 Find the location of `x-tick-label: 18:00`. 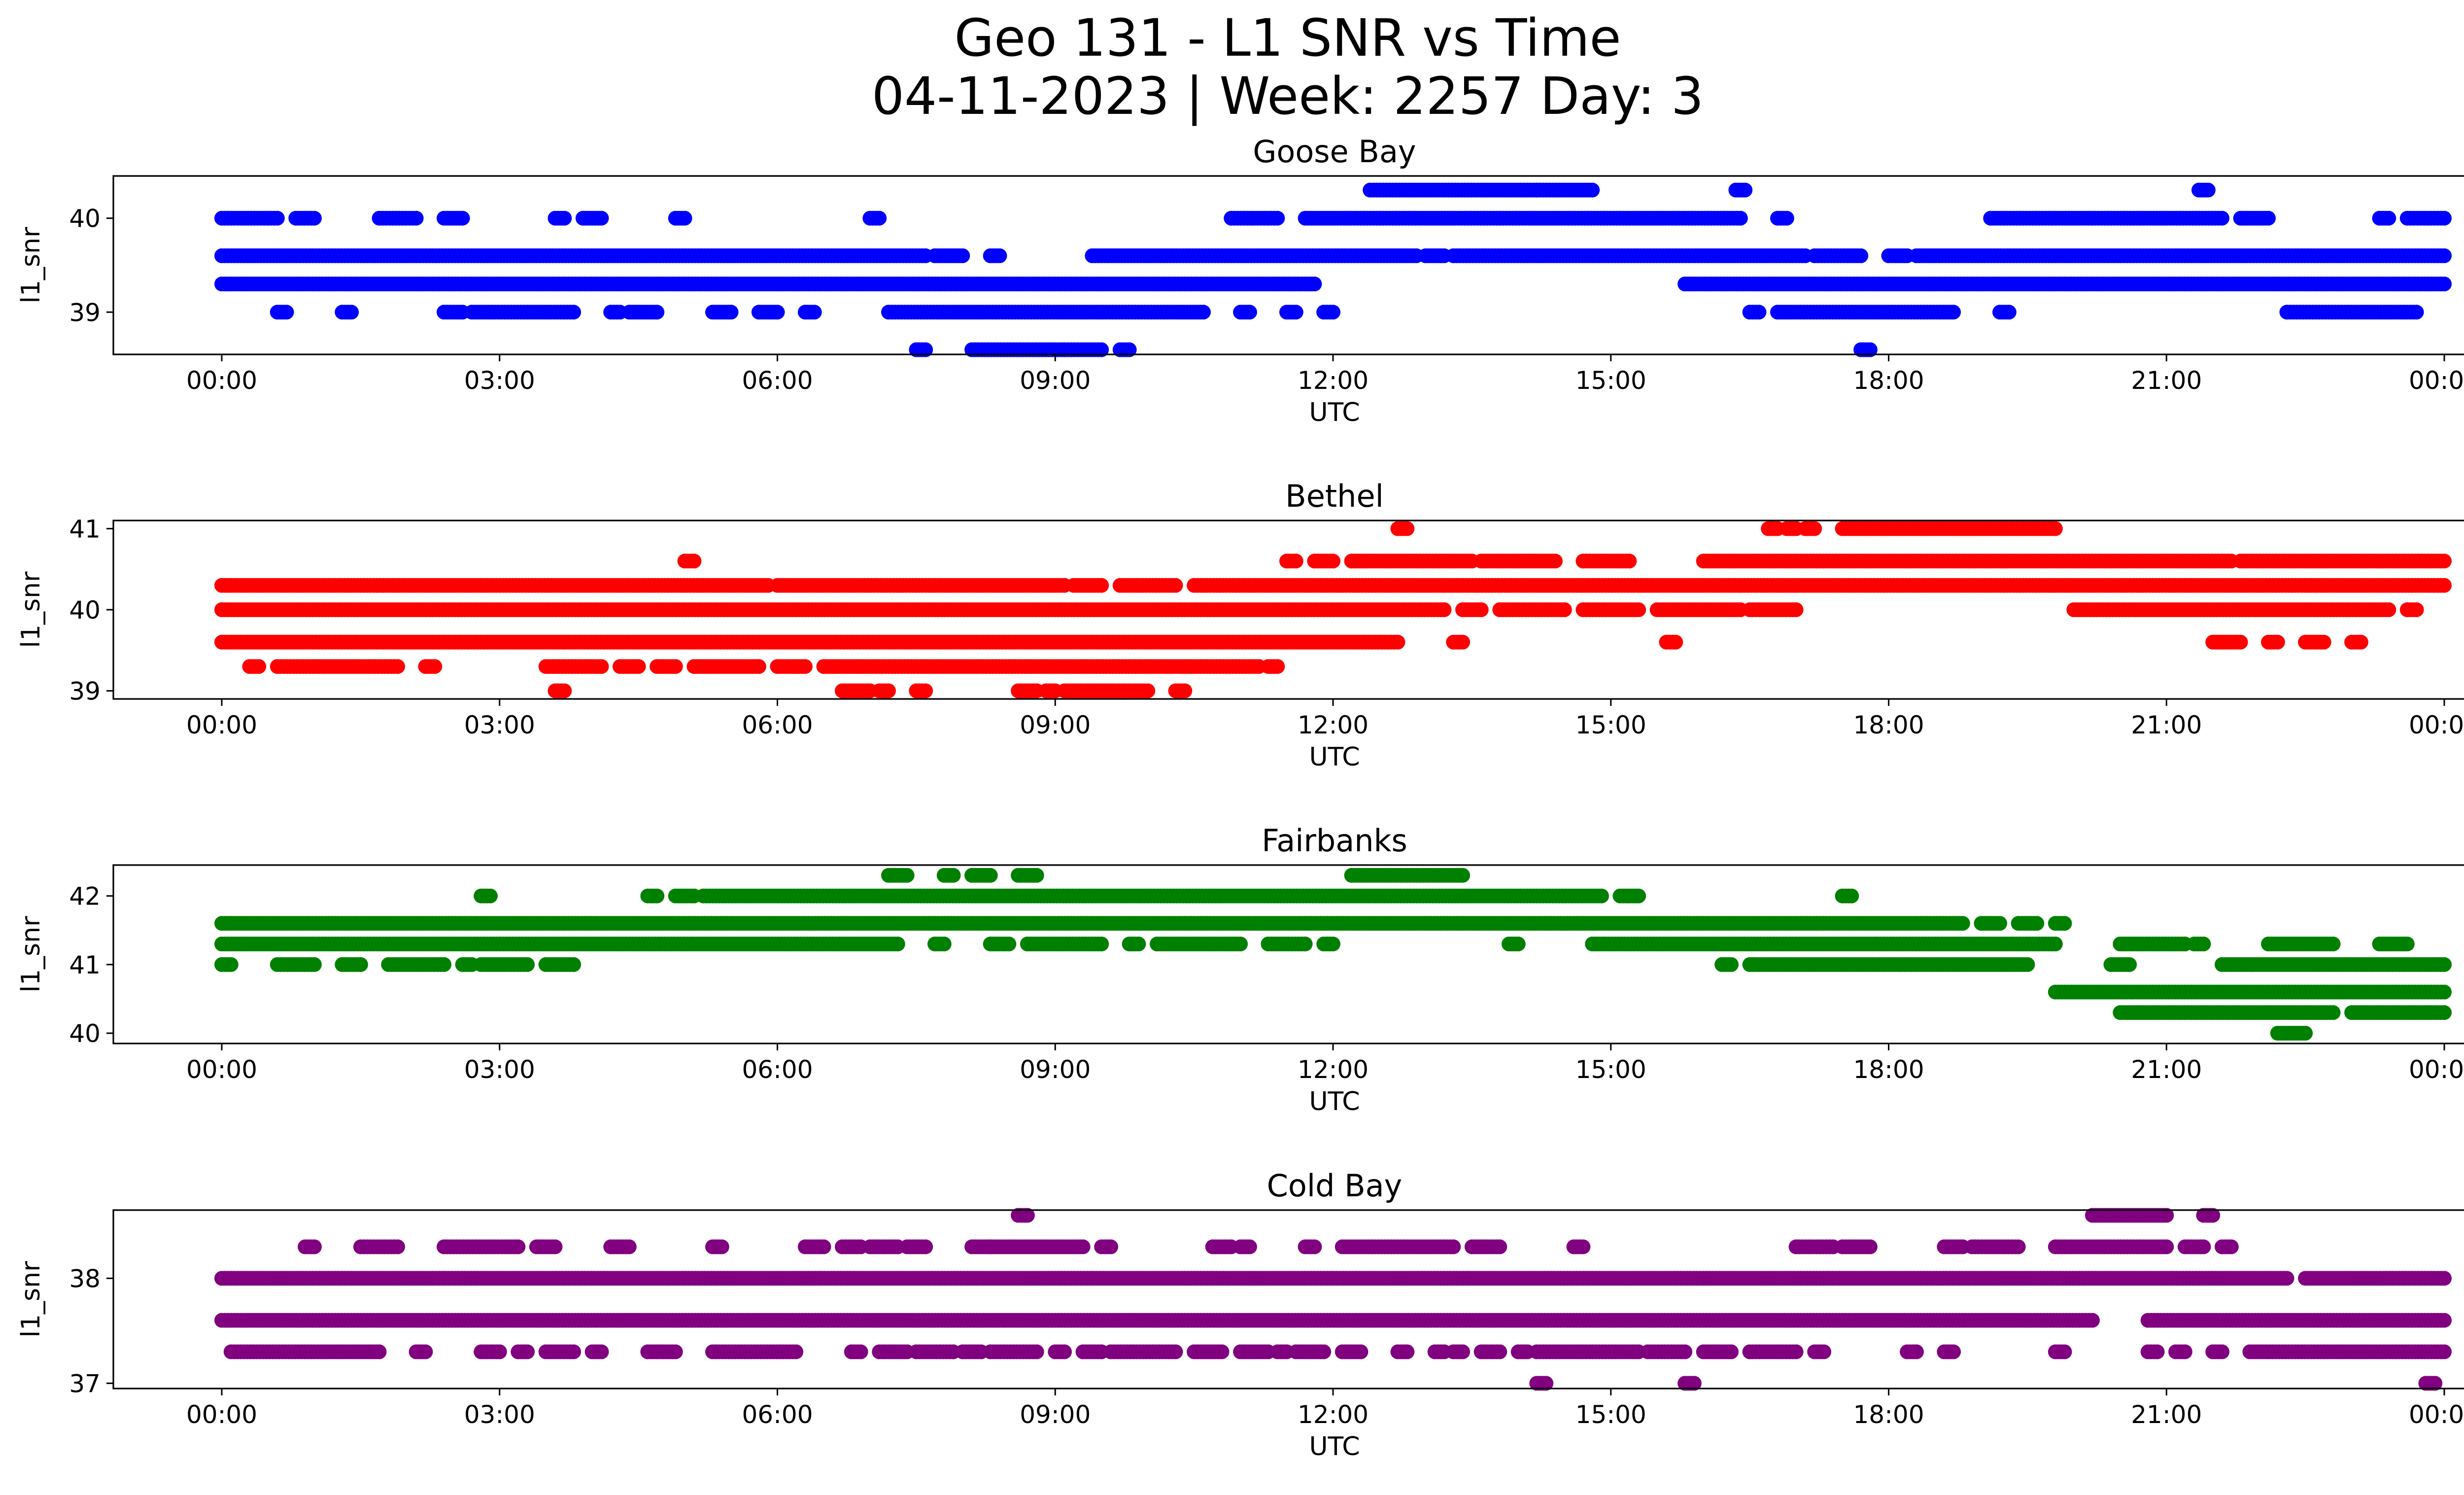

x-tick-label: 18:00 is located at coordinates (1888, 725).